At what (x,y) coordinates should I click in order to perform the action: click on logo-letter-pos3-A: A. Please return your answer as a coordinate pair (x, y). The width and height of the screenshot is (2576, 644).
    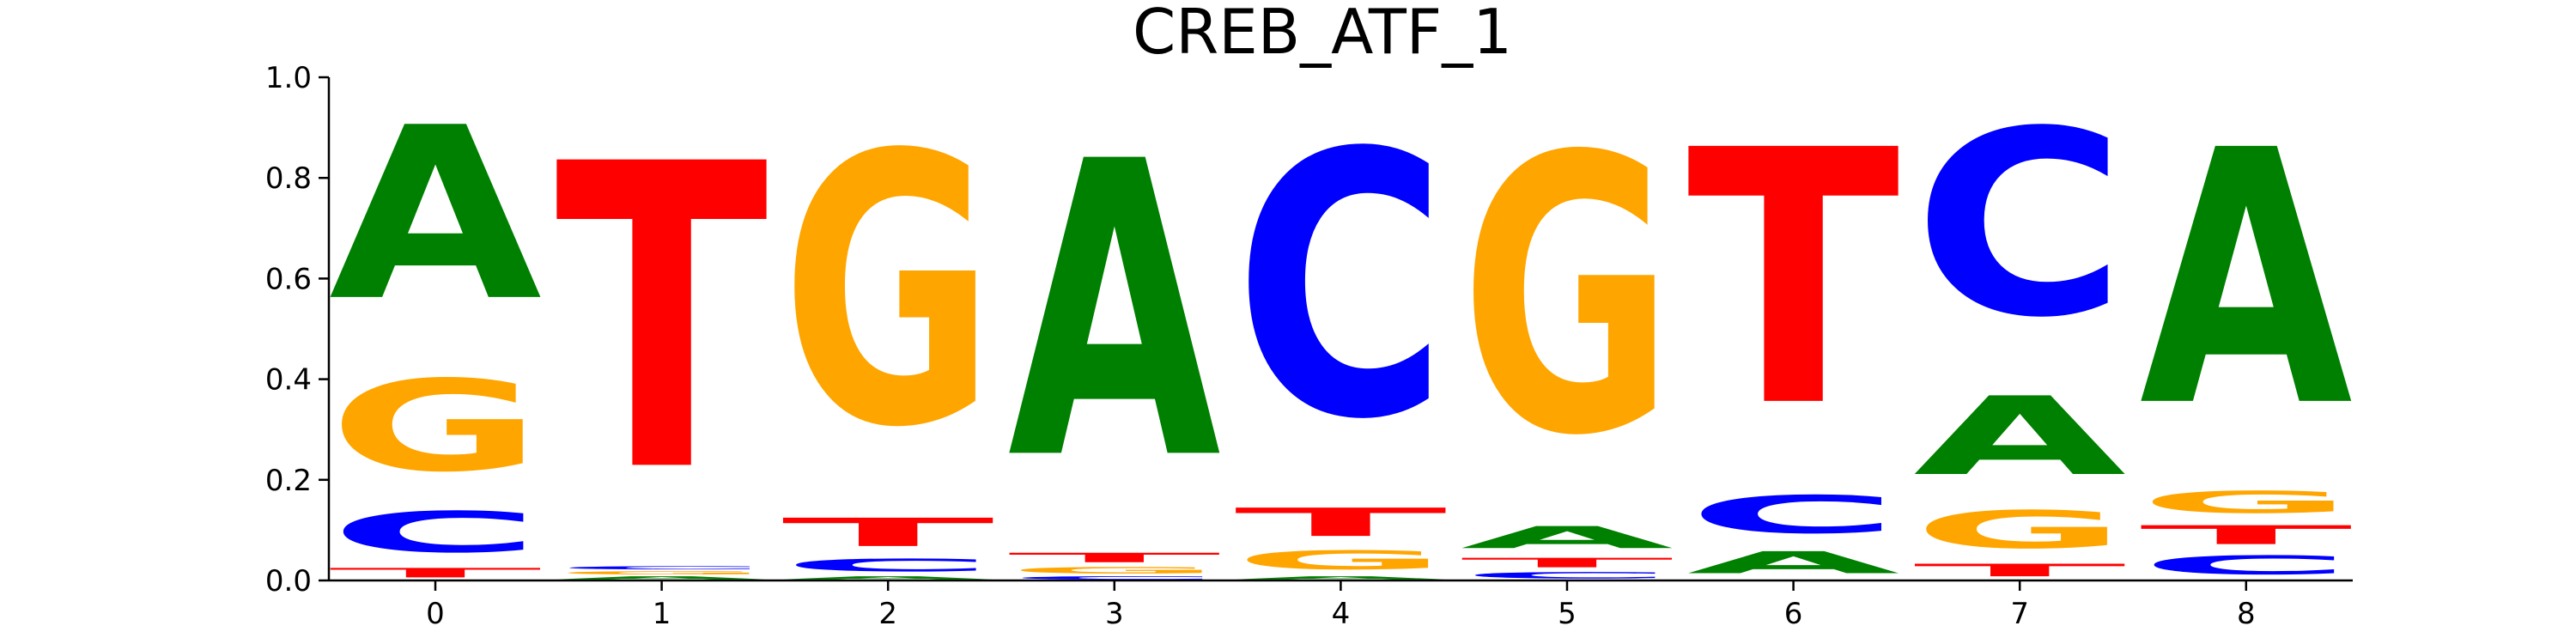
    Looking at the image, I should click on (1115, 313).